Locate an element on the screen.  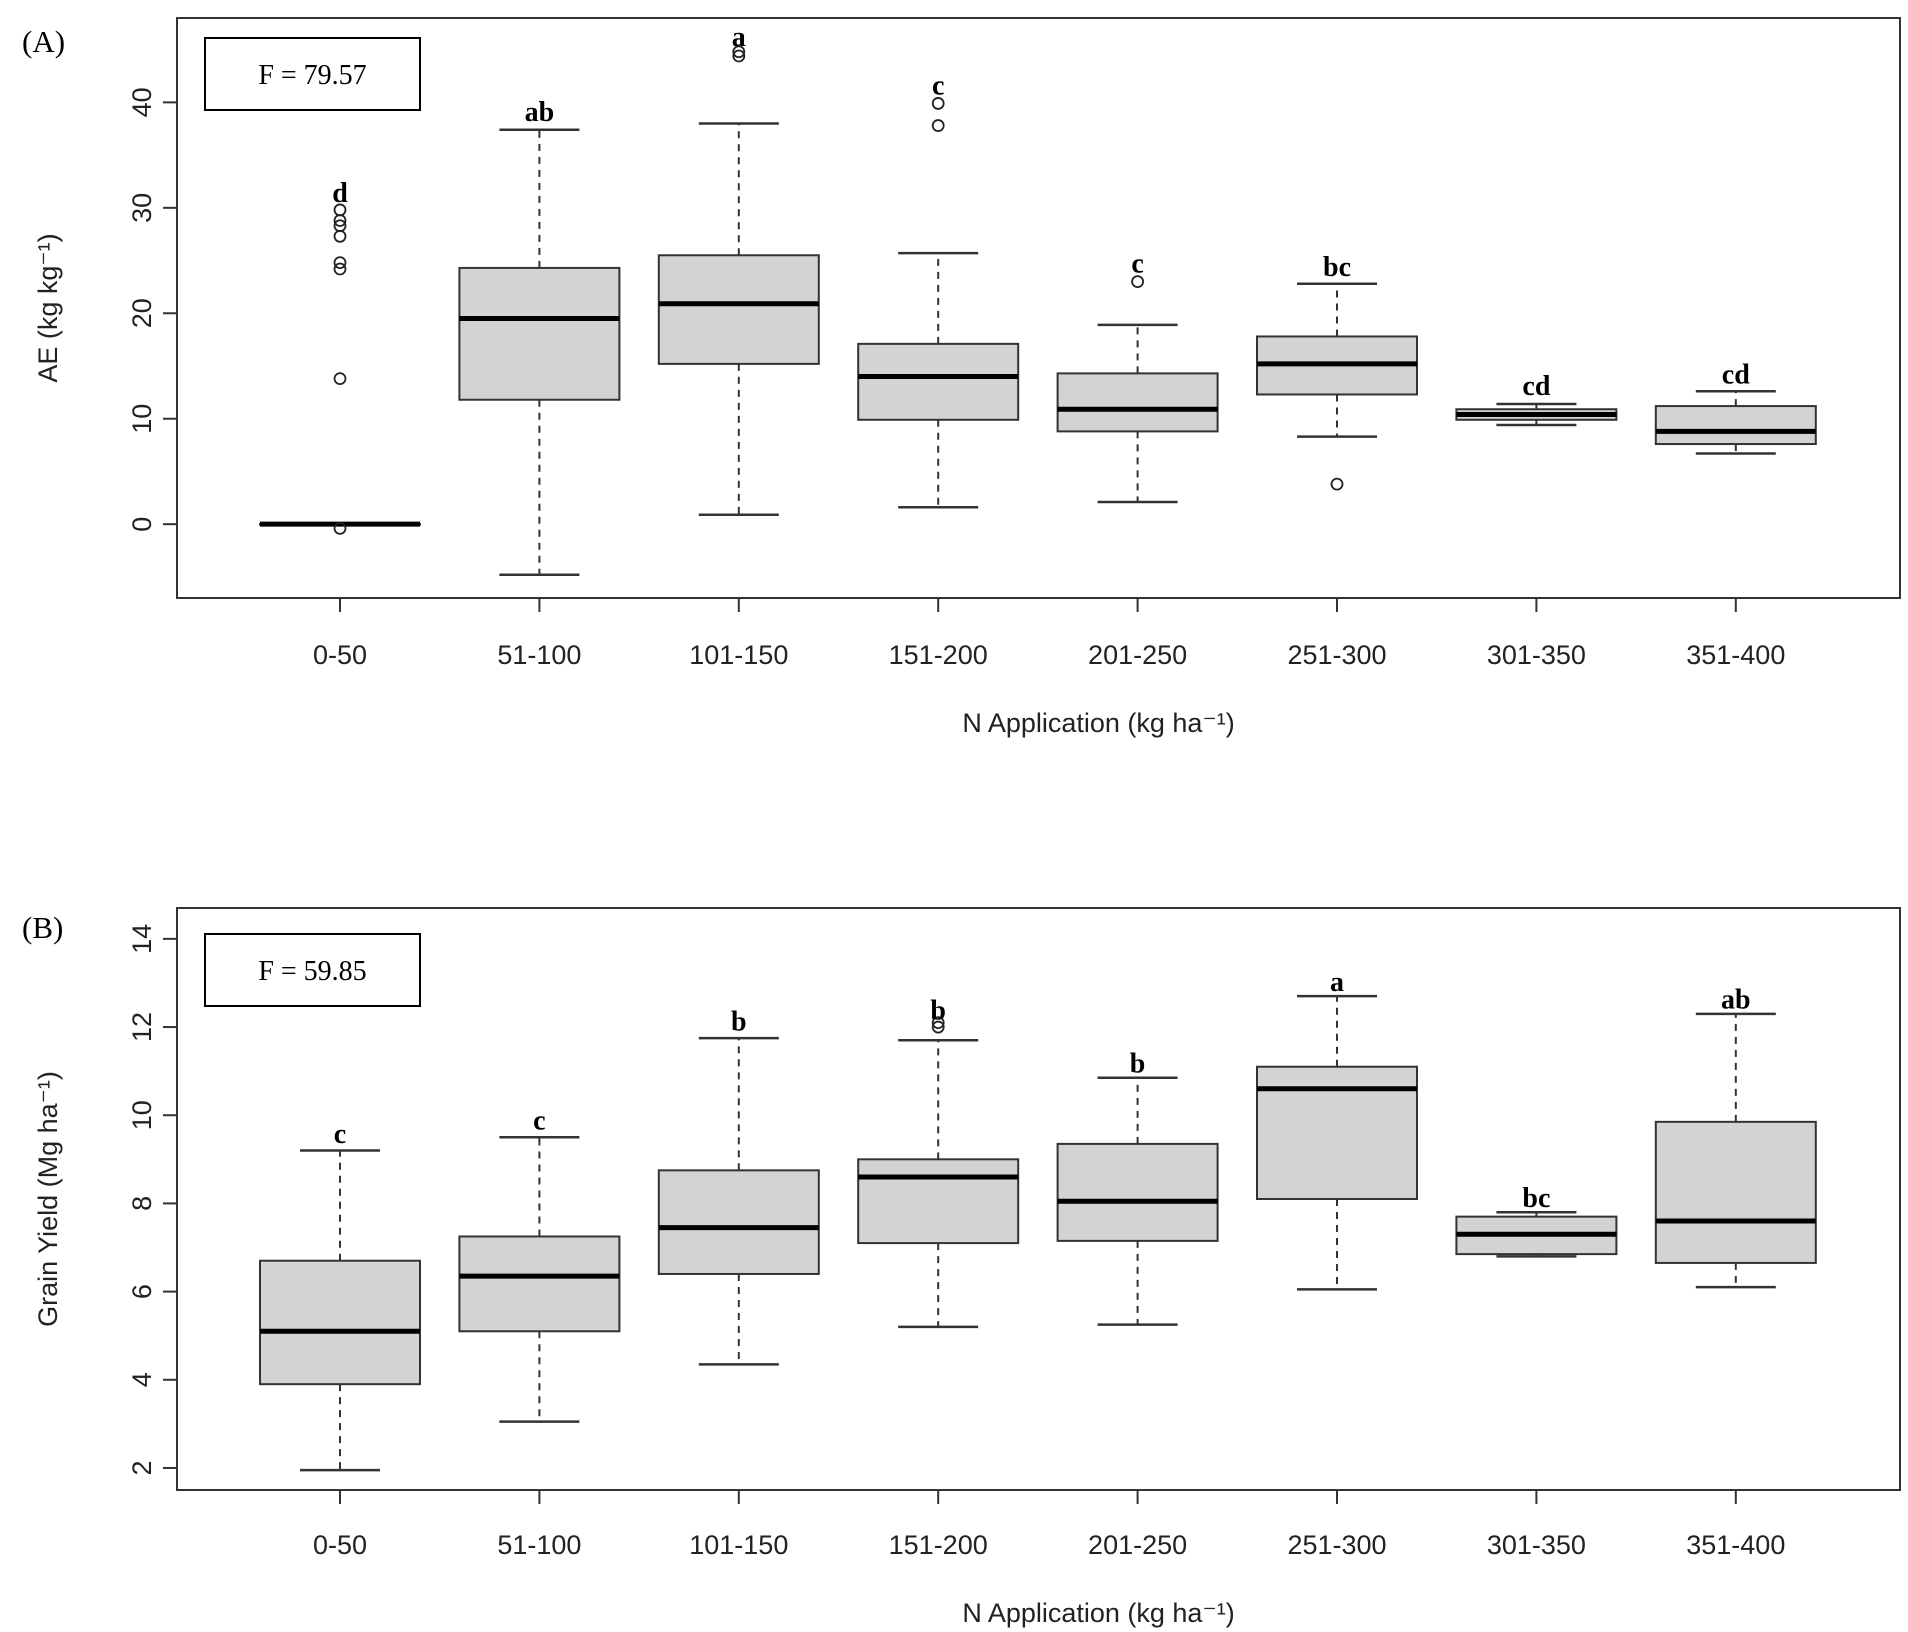
y-tick-label: 8 is located at coordinates (142, 1203).